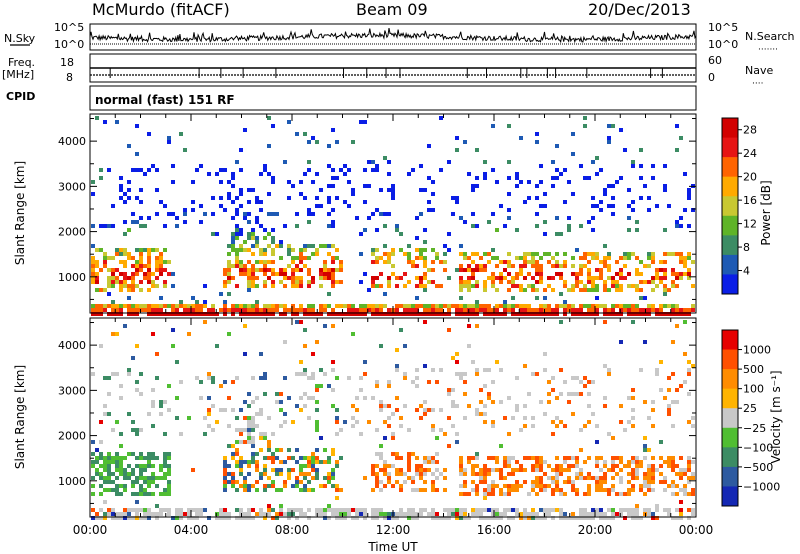  What do you see at coordinates (595, 530) in the screenshot?
I see `x-tick-label: 20:00` at bounding box center [595, 530].